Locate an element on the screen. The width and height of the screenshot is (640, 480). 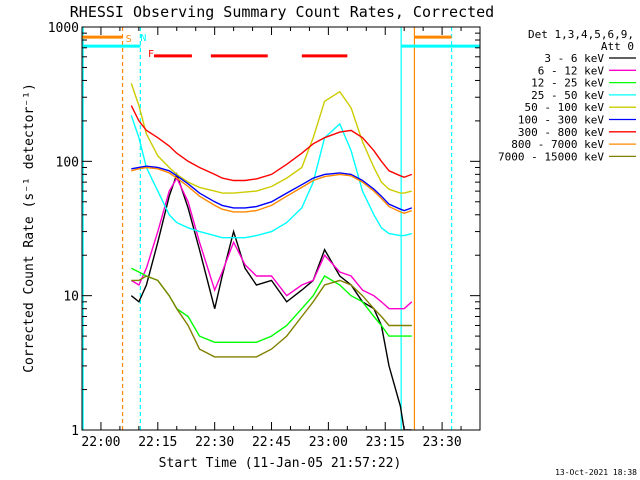
y-axis-label: Corrected Count Rate (s⁻¹ detector⁻¹) is located at coordinates (29, 228).